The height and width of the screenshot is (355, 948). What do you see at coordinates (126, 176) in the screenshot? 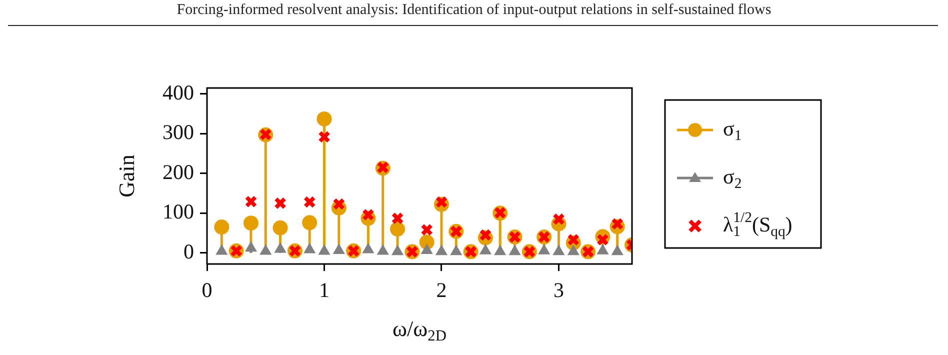
I see `y-axis-title: Gain` at bounding box center [126, 176].